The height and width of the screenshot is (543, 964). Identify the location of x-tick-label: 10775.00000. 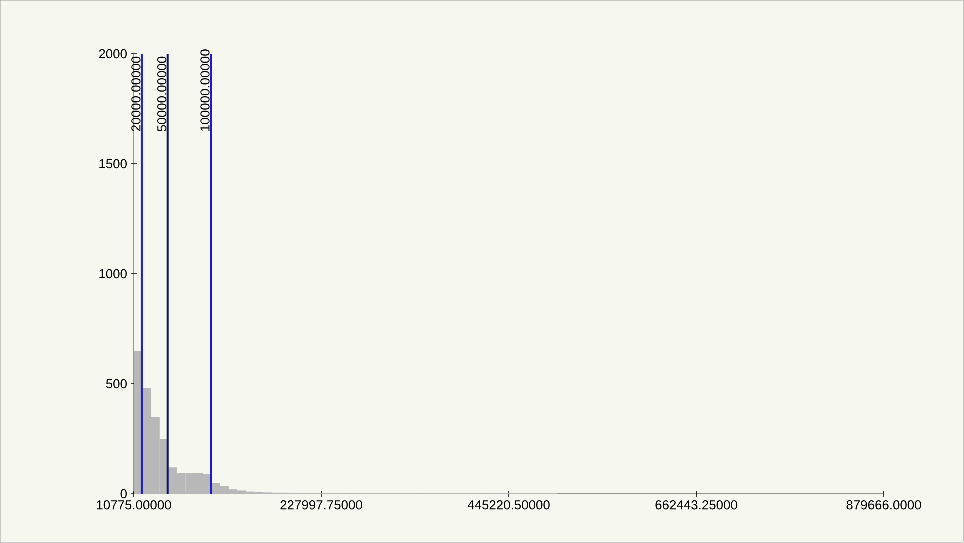
(134, 505).